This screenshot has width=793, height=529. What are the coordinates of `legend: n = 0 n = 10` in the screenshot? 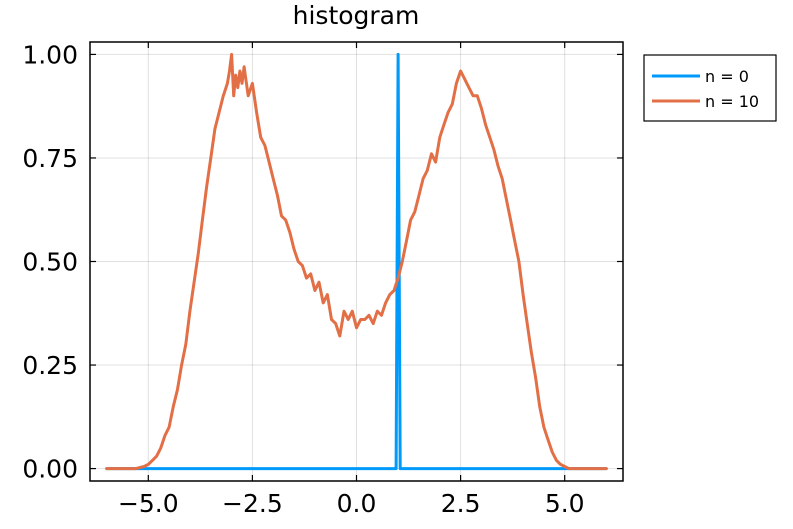 It's located at (710, 88).